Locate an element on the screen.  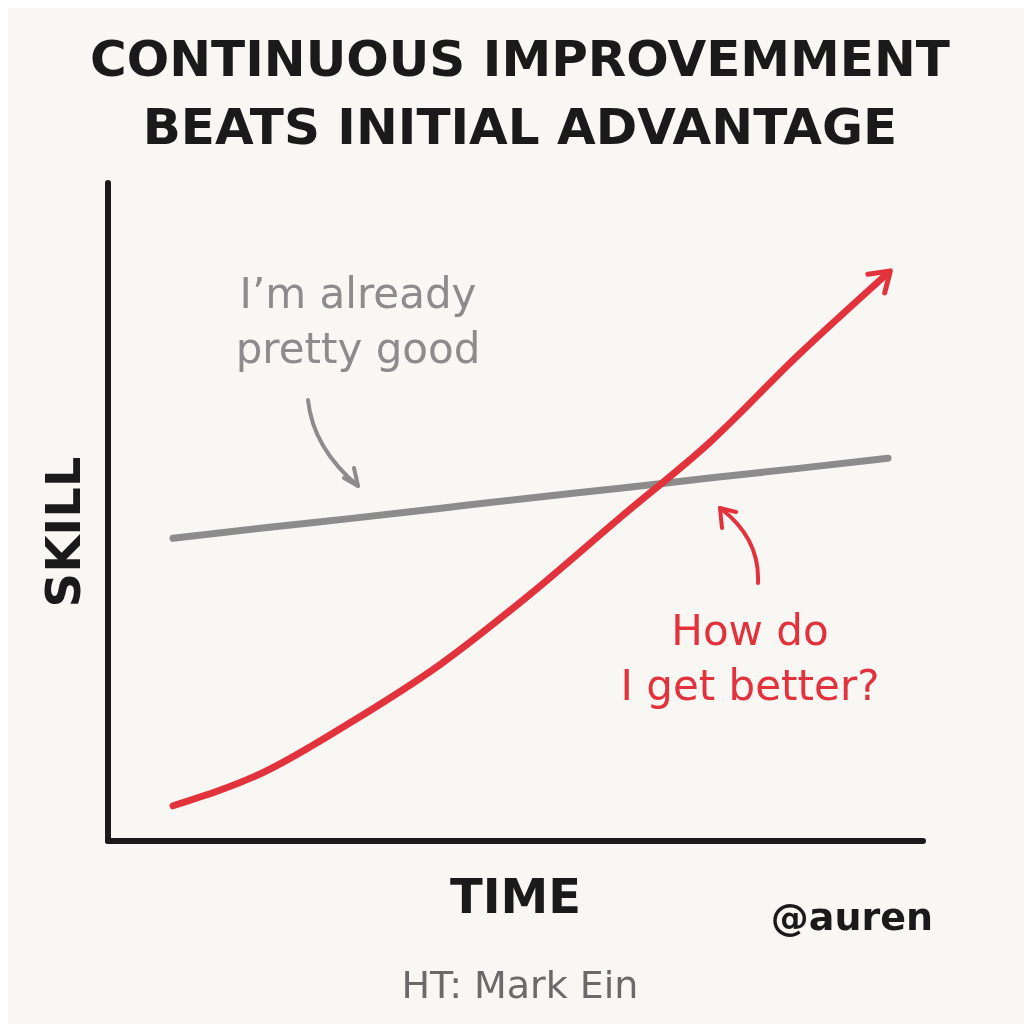
text: @auren is located at coordinates (851, 917).